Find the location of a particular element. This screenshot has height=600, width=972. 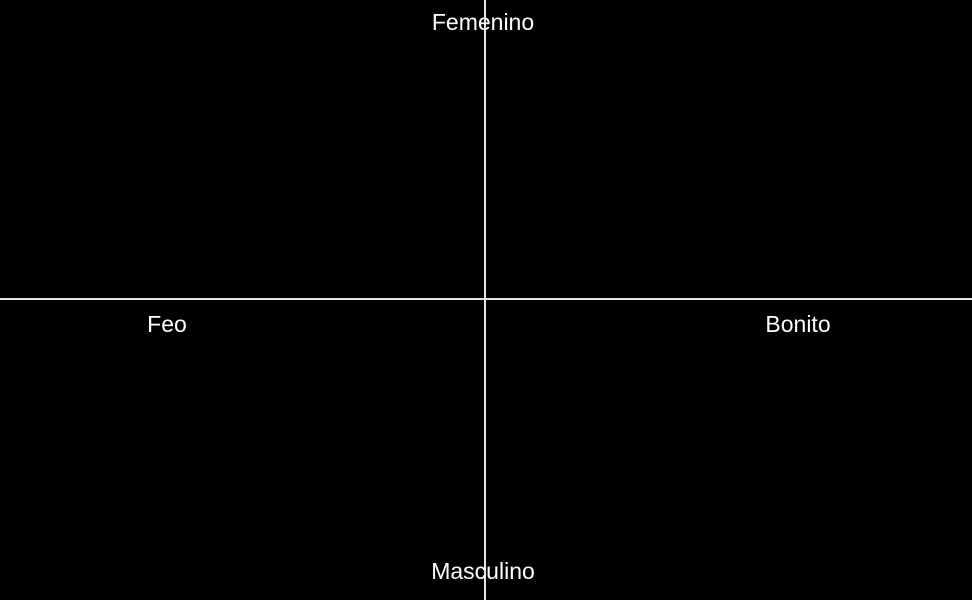

axis-label-top: Femenino is located at coordinates (483, 22).